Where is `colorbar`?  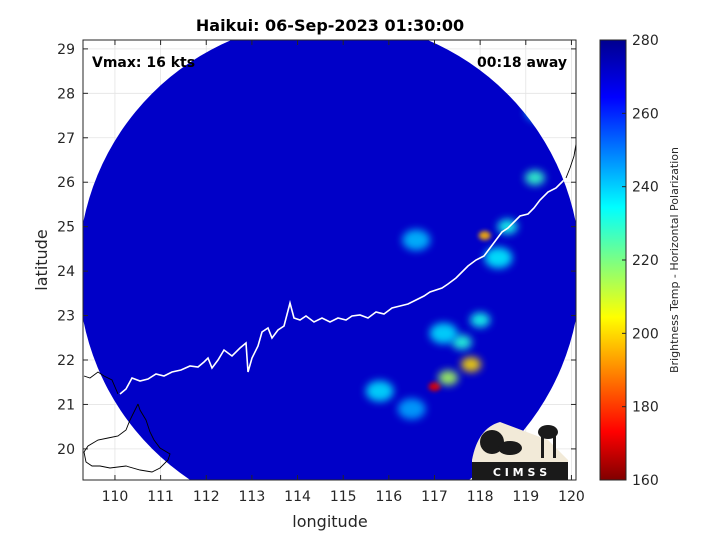
colorbar is located at coordinates (613, 260).